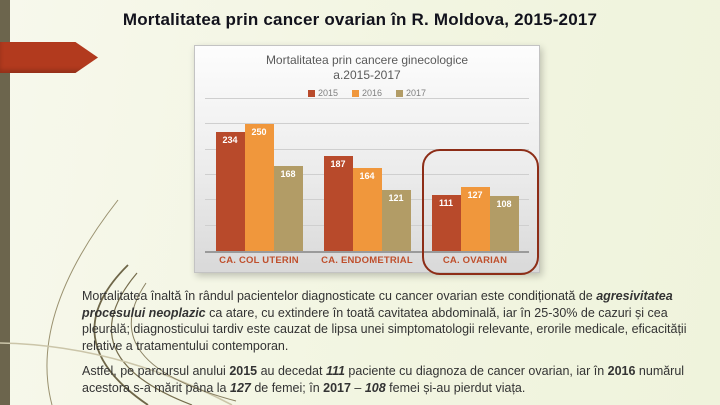  I want to click on text-segment: 127, so click(240, 387).